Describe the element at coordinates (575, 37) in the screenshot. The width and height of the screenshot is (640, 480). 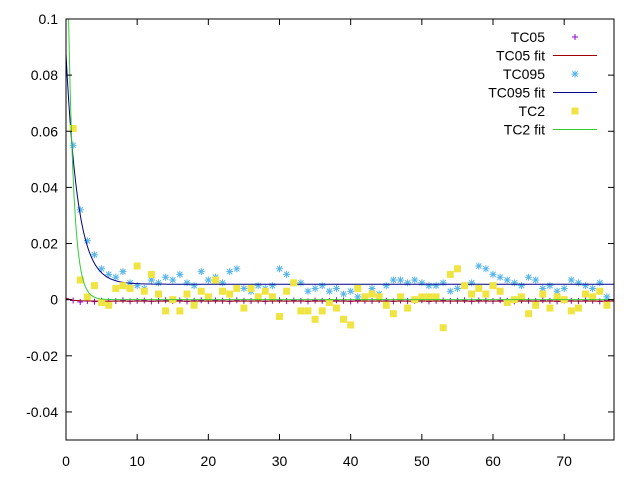
I see `legend-marker-tc05` at that location.